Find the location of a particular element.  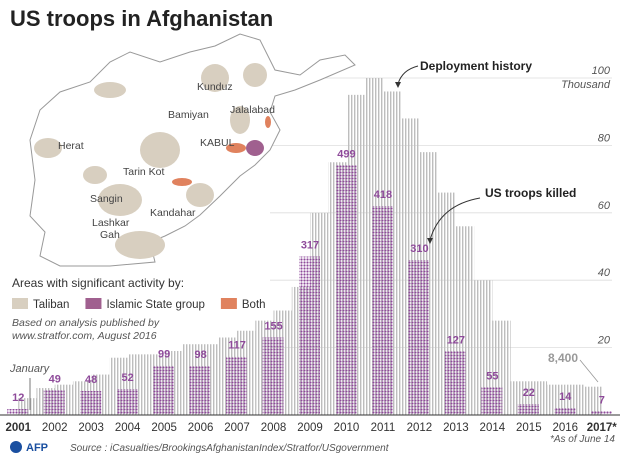

x-tick-label: 2009 is located at coordinates (310, 428).